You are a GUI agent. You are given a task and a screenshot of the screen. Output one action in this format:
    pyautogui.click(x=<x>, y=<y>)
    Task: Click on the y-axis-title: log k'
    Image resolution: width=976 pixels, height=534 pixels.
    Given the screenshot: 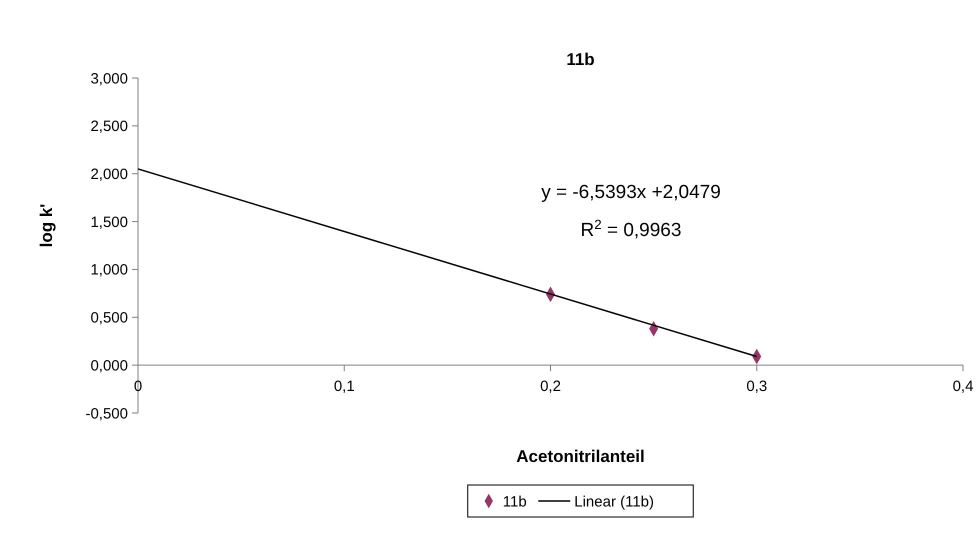 What is the action you would take?
    pyautogui.click(x=46, y=226)
    